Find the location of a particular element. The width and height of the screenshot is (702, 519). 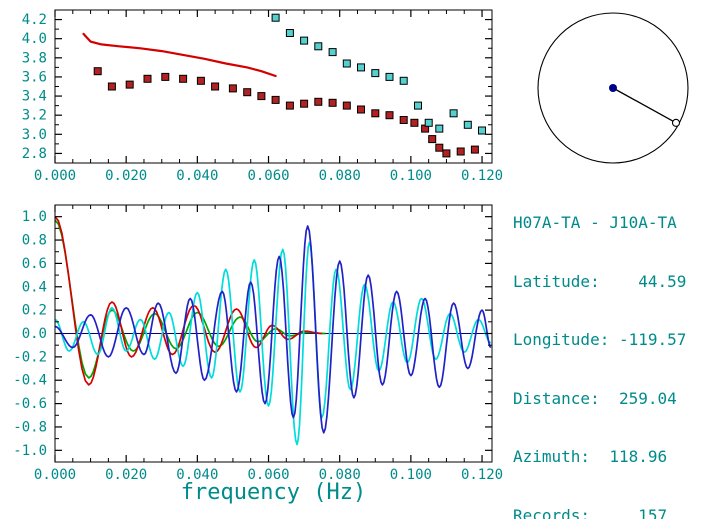

y-tick-label: -0.6 is located at coordinates (30, 404).